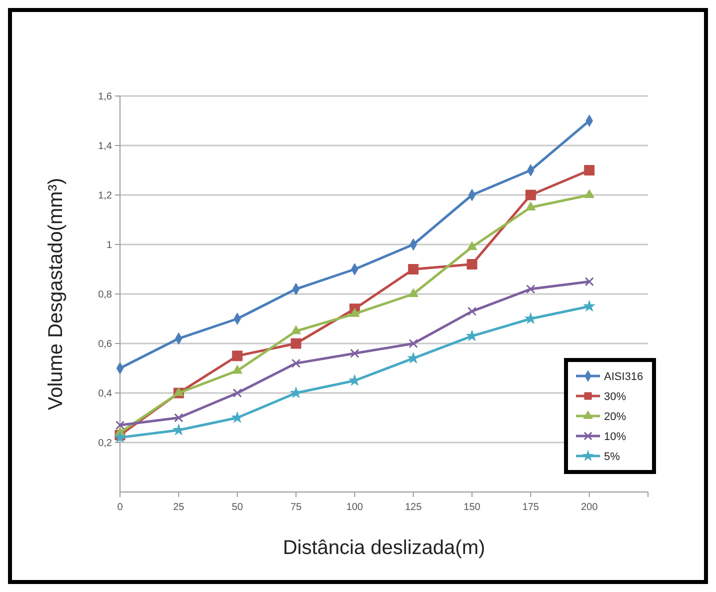 The width and height of the screenshot is (716, 592). What do you see at coordinates (589, 507) in the screenshot?
I see `x-tick-label: 200` at bounding box center [589, 507].